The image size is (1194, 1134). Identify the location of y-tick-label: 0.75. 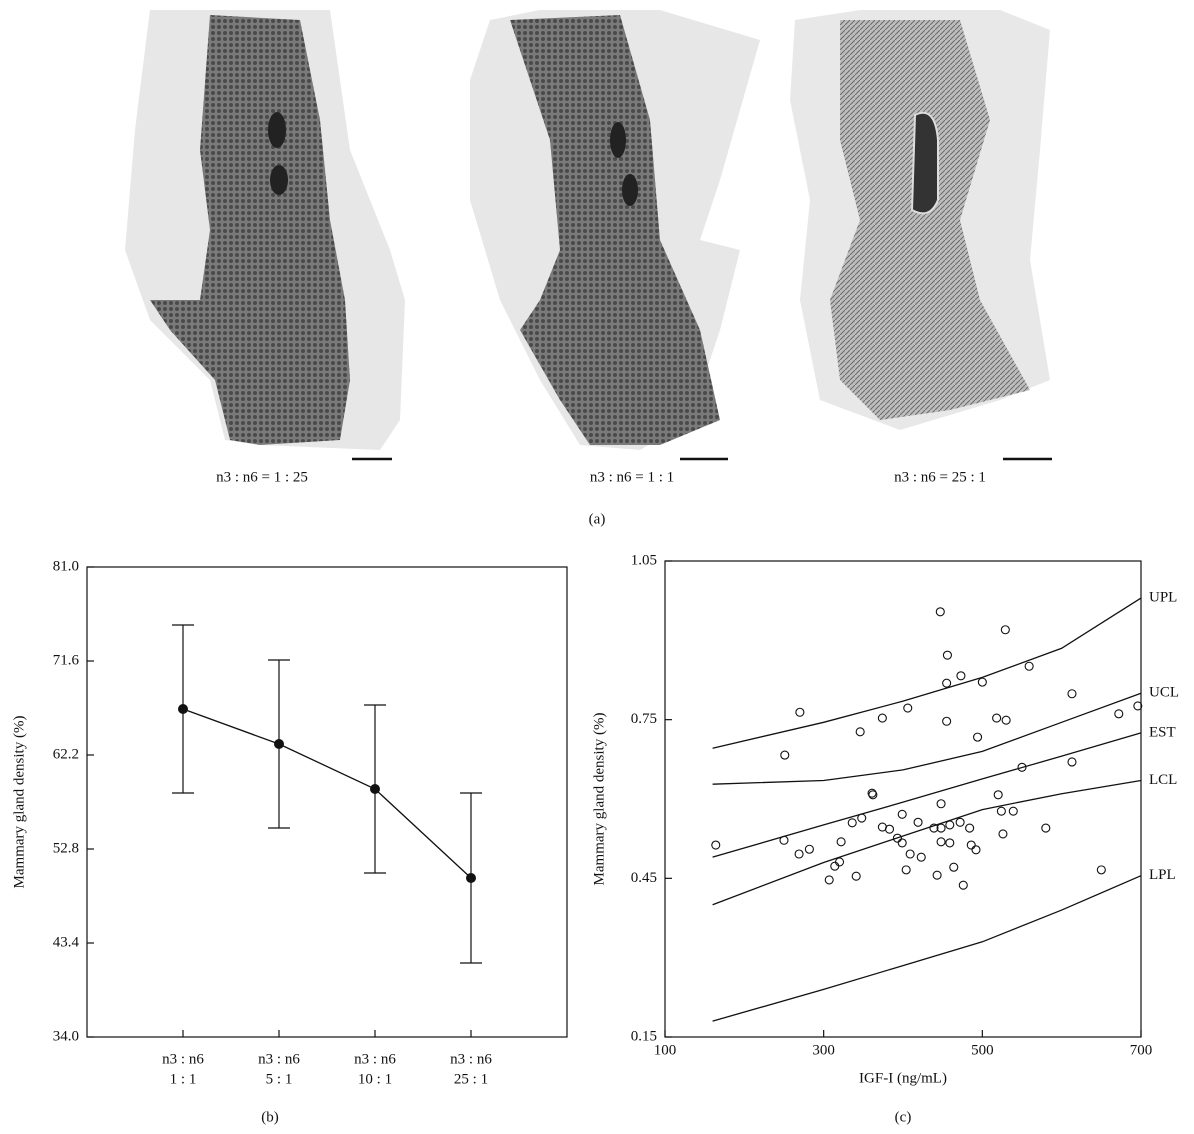
(644, 719).